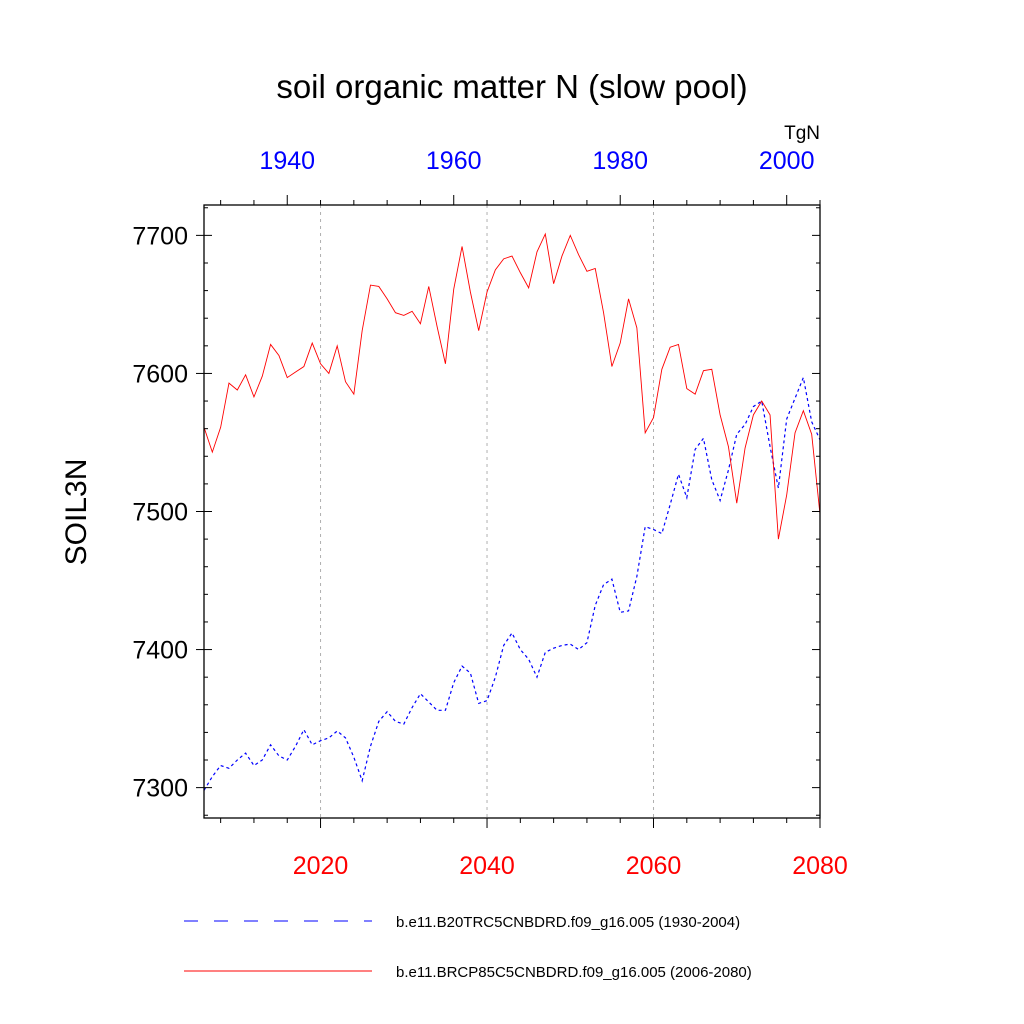 This screenshot has height=1024, width=1024. I want to click on y-tick-label: 7300, so click(160, 789).